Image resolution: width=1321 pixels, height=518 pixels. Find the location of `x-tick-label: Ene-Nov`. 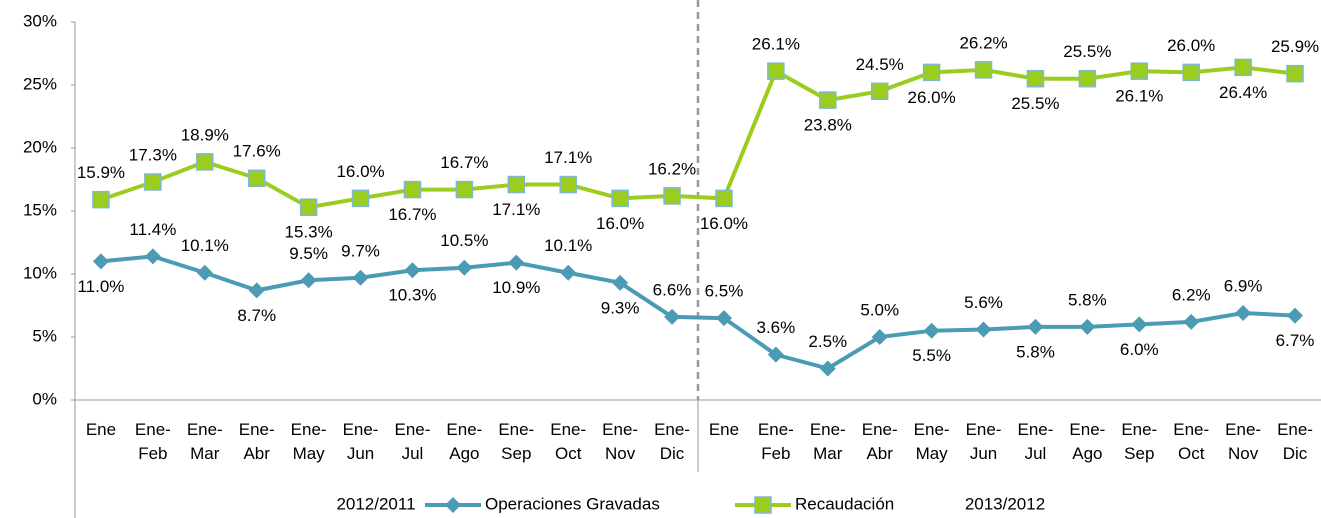

x-tick-label: Ene-Nov is located at coordinates (620, 441).